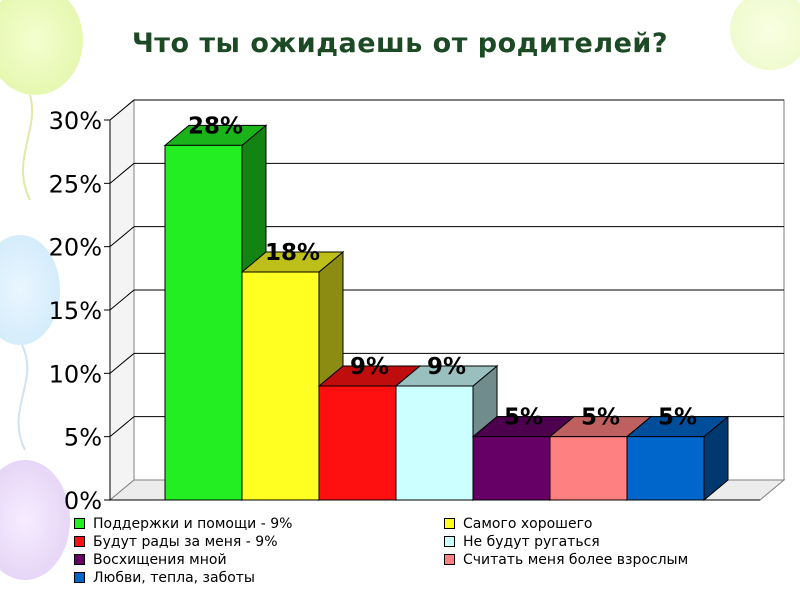 The height and width of the screenshot is (600, 800). What do you see at coordinates (531, 541) in the screenshot?
I see `legend-label: Не будут ругаться` at bounding box center [531, 541].